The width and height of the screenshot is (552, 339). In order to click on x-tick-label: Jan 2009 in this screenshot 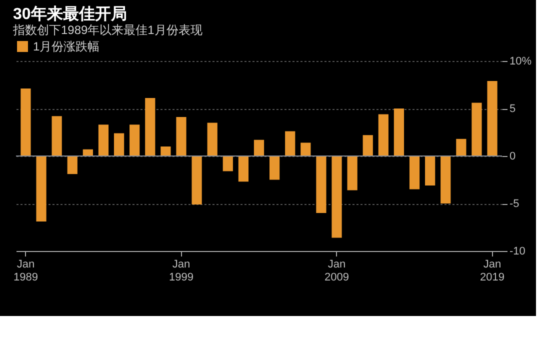, I will do `click(336, 271)`.